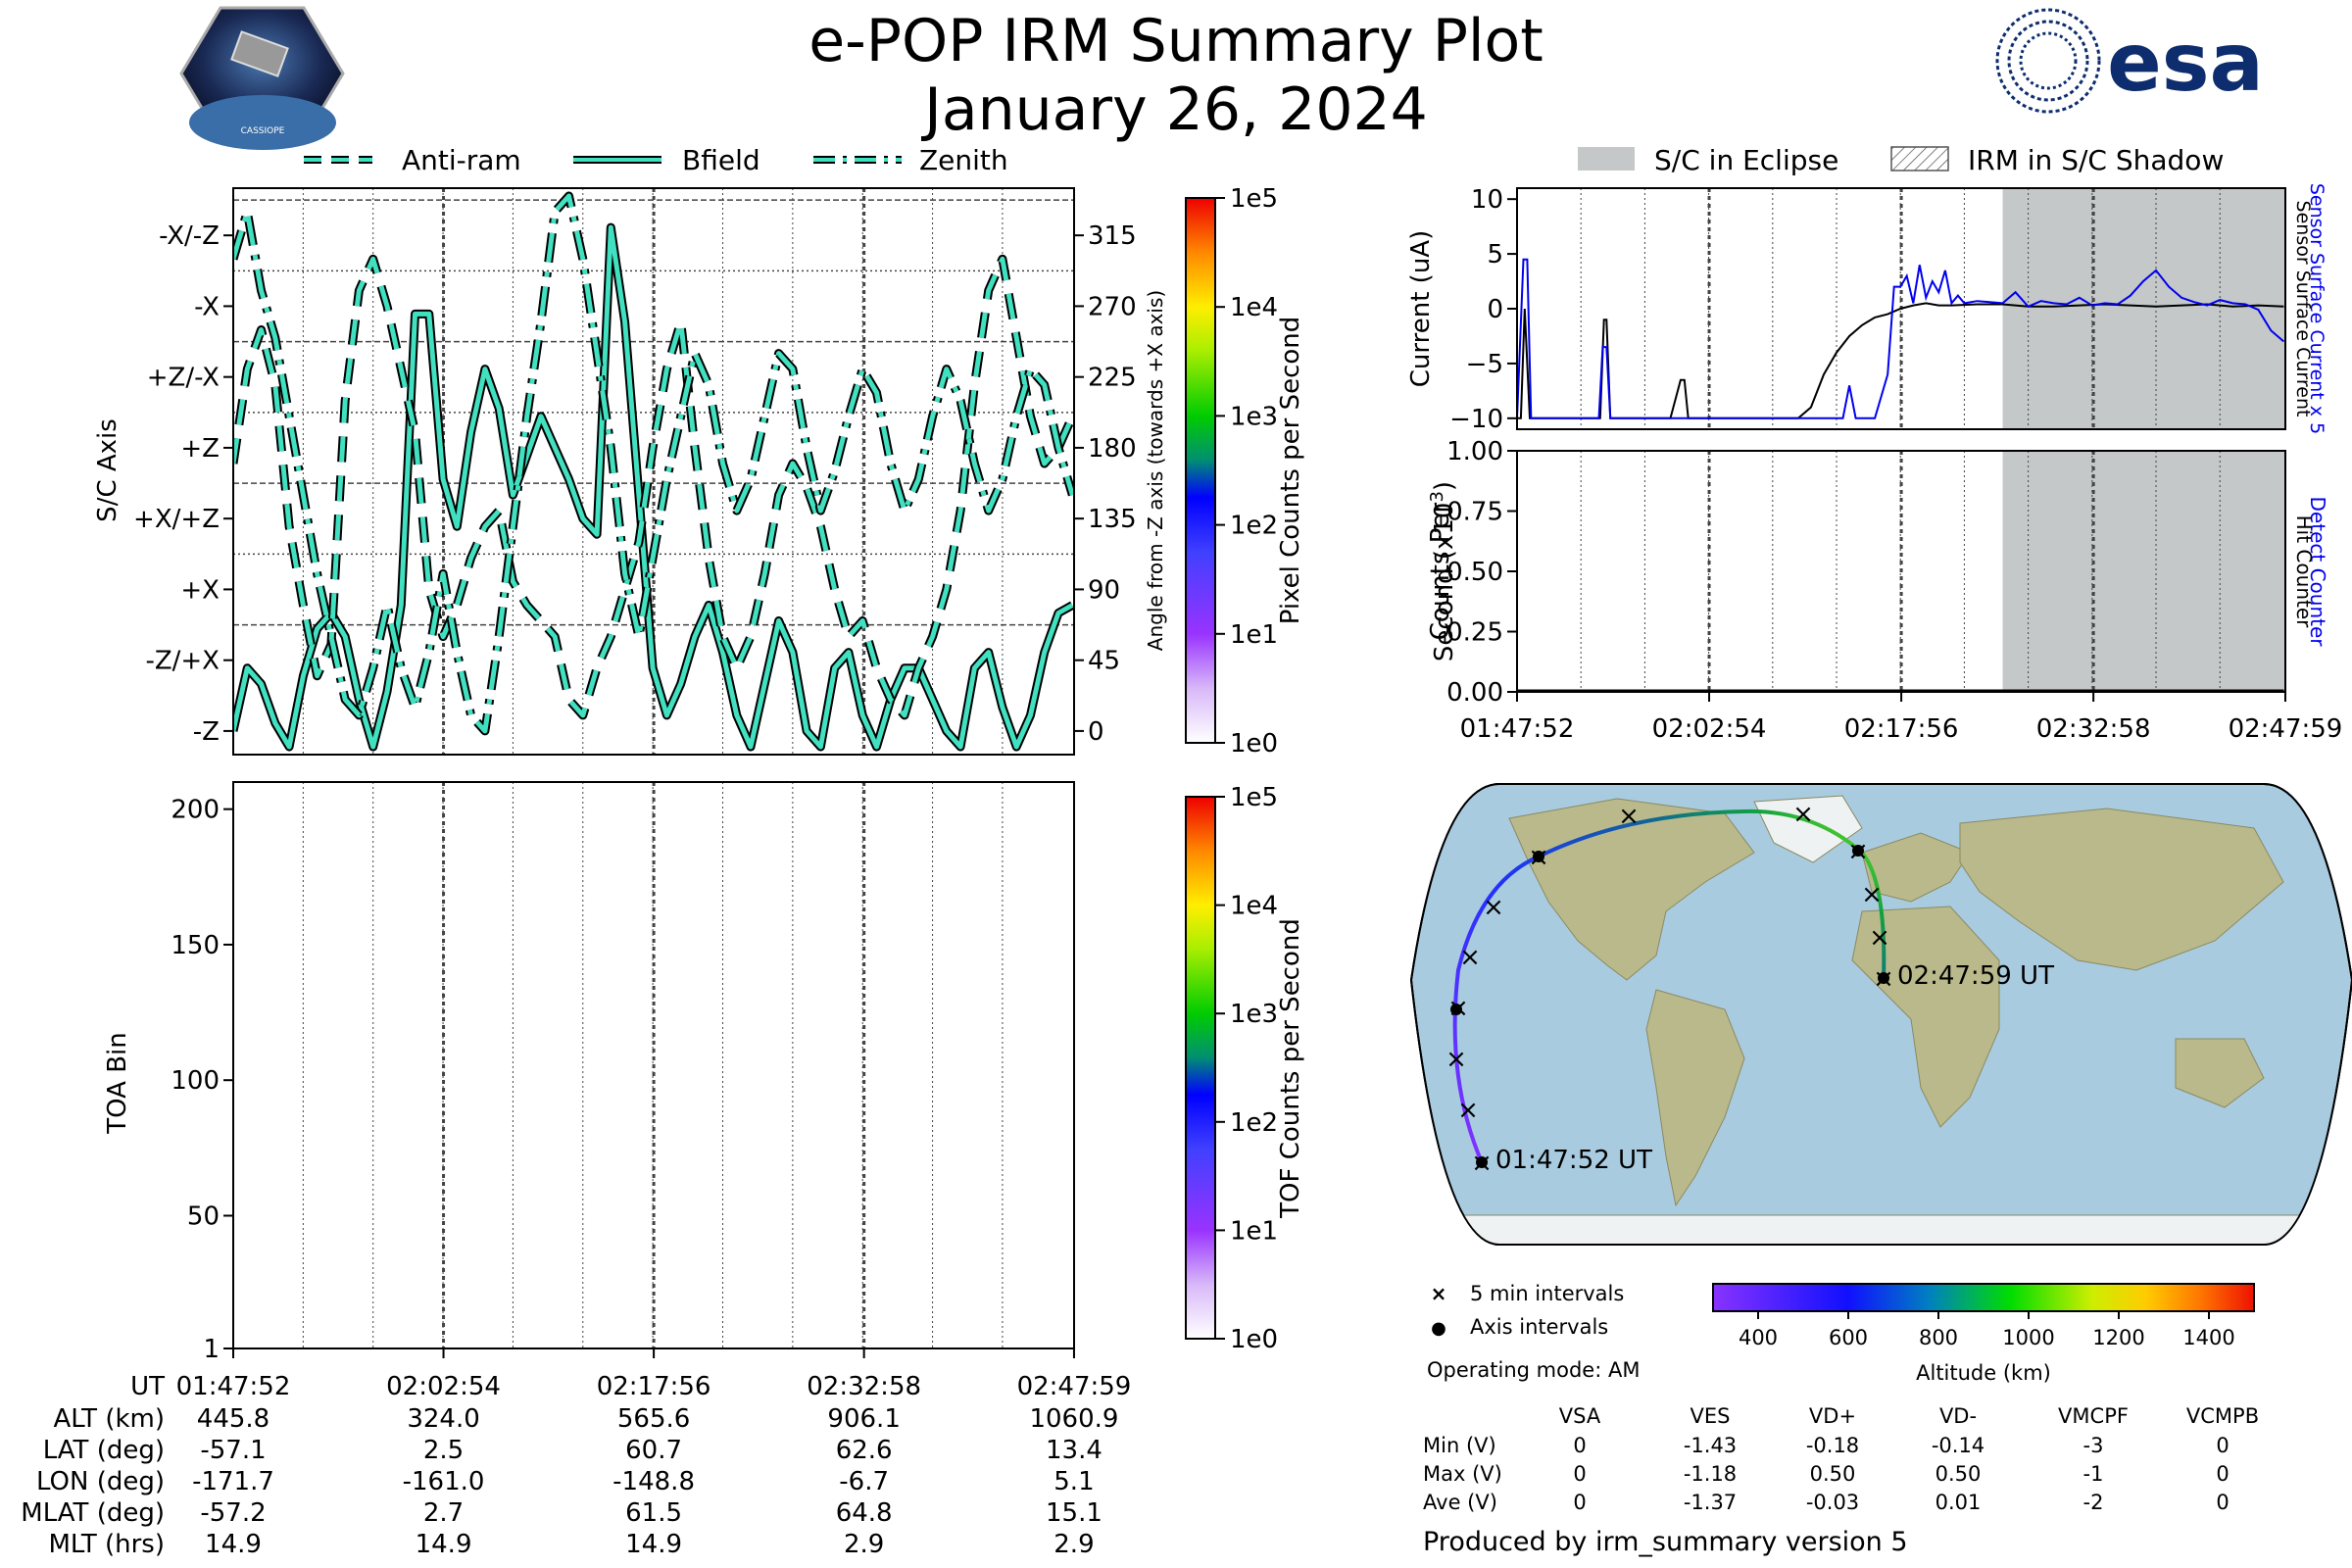  What do you see at coordinates (233, 1513) in the screenshot?
I see `ephemeris-value: -57.2` at bounding box center [233, 1513].